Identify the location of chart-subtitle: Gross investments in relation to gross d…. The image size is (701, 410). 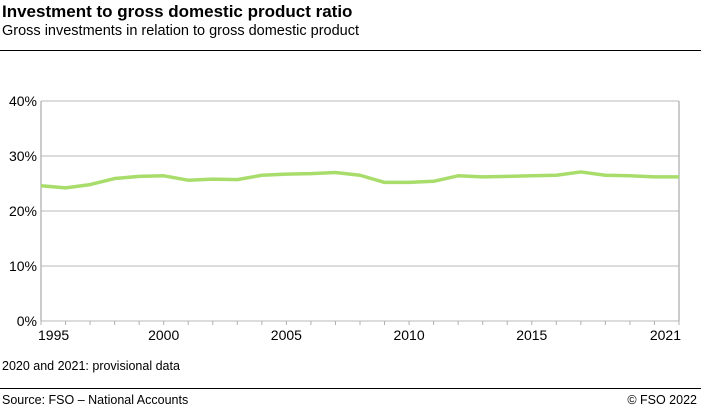
(181, 31).